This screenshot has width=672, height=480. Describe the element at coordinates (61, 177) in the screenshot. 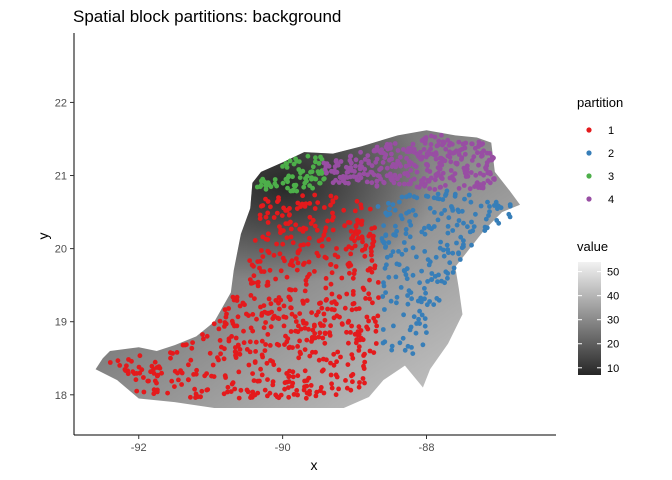

I see `y-tick-label: 21` at that location.